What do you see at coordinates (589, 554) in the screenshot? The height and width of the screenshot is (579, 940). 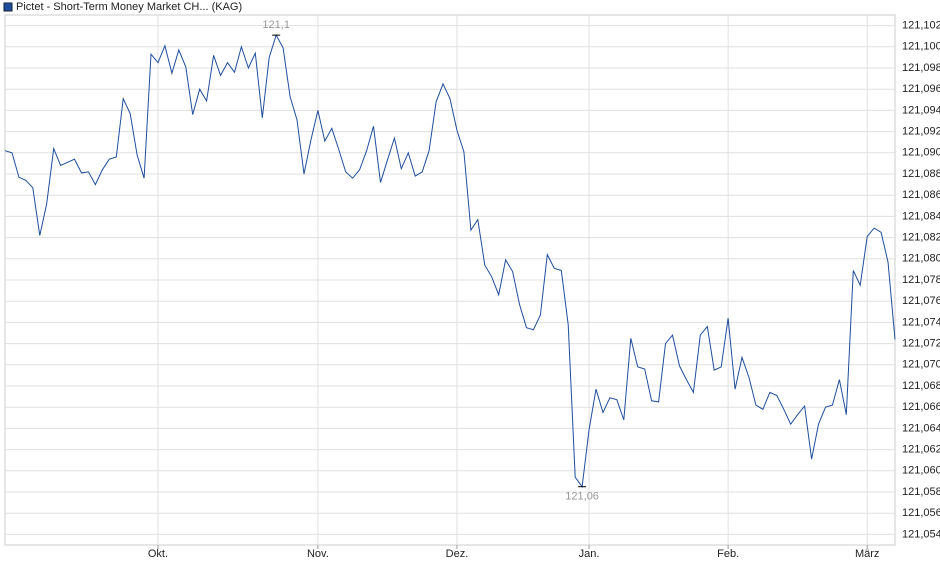 I see `x-tick-label: Jan.` at bounding box center [589, 554].